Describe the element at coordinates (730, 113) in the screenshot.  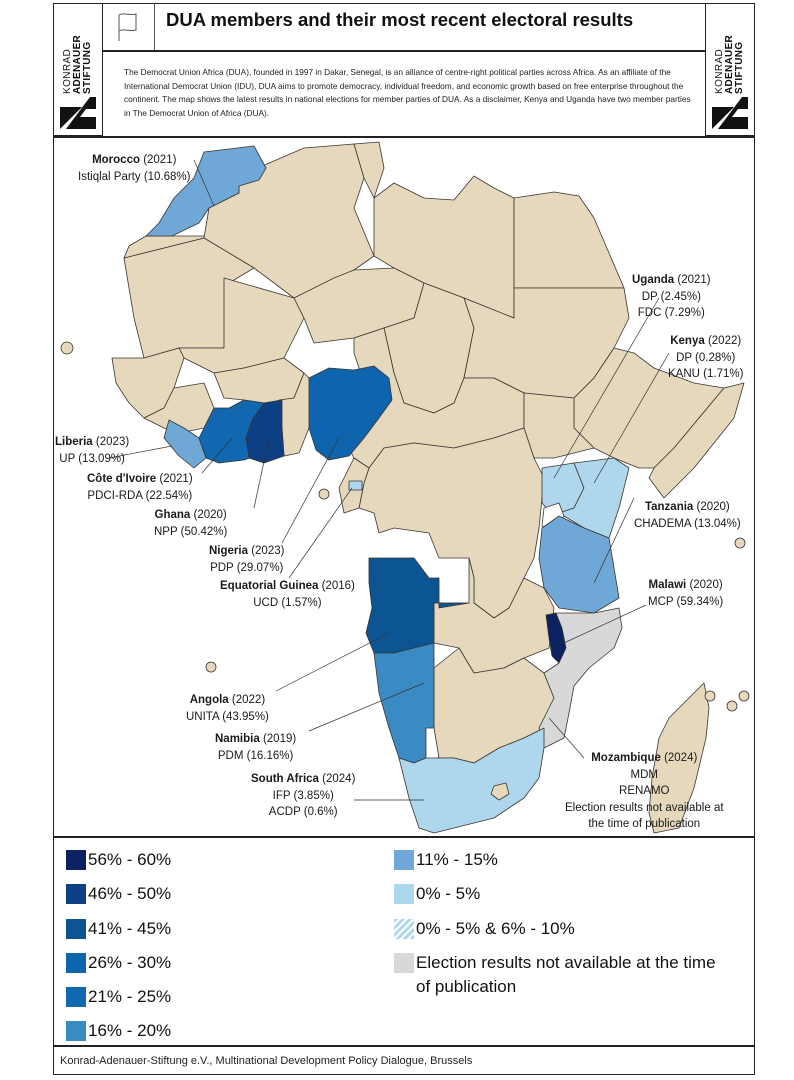
I see `kas-logo-mark-icon` at that location.